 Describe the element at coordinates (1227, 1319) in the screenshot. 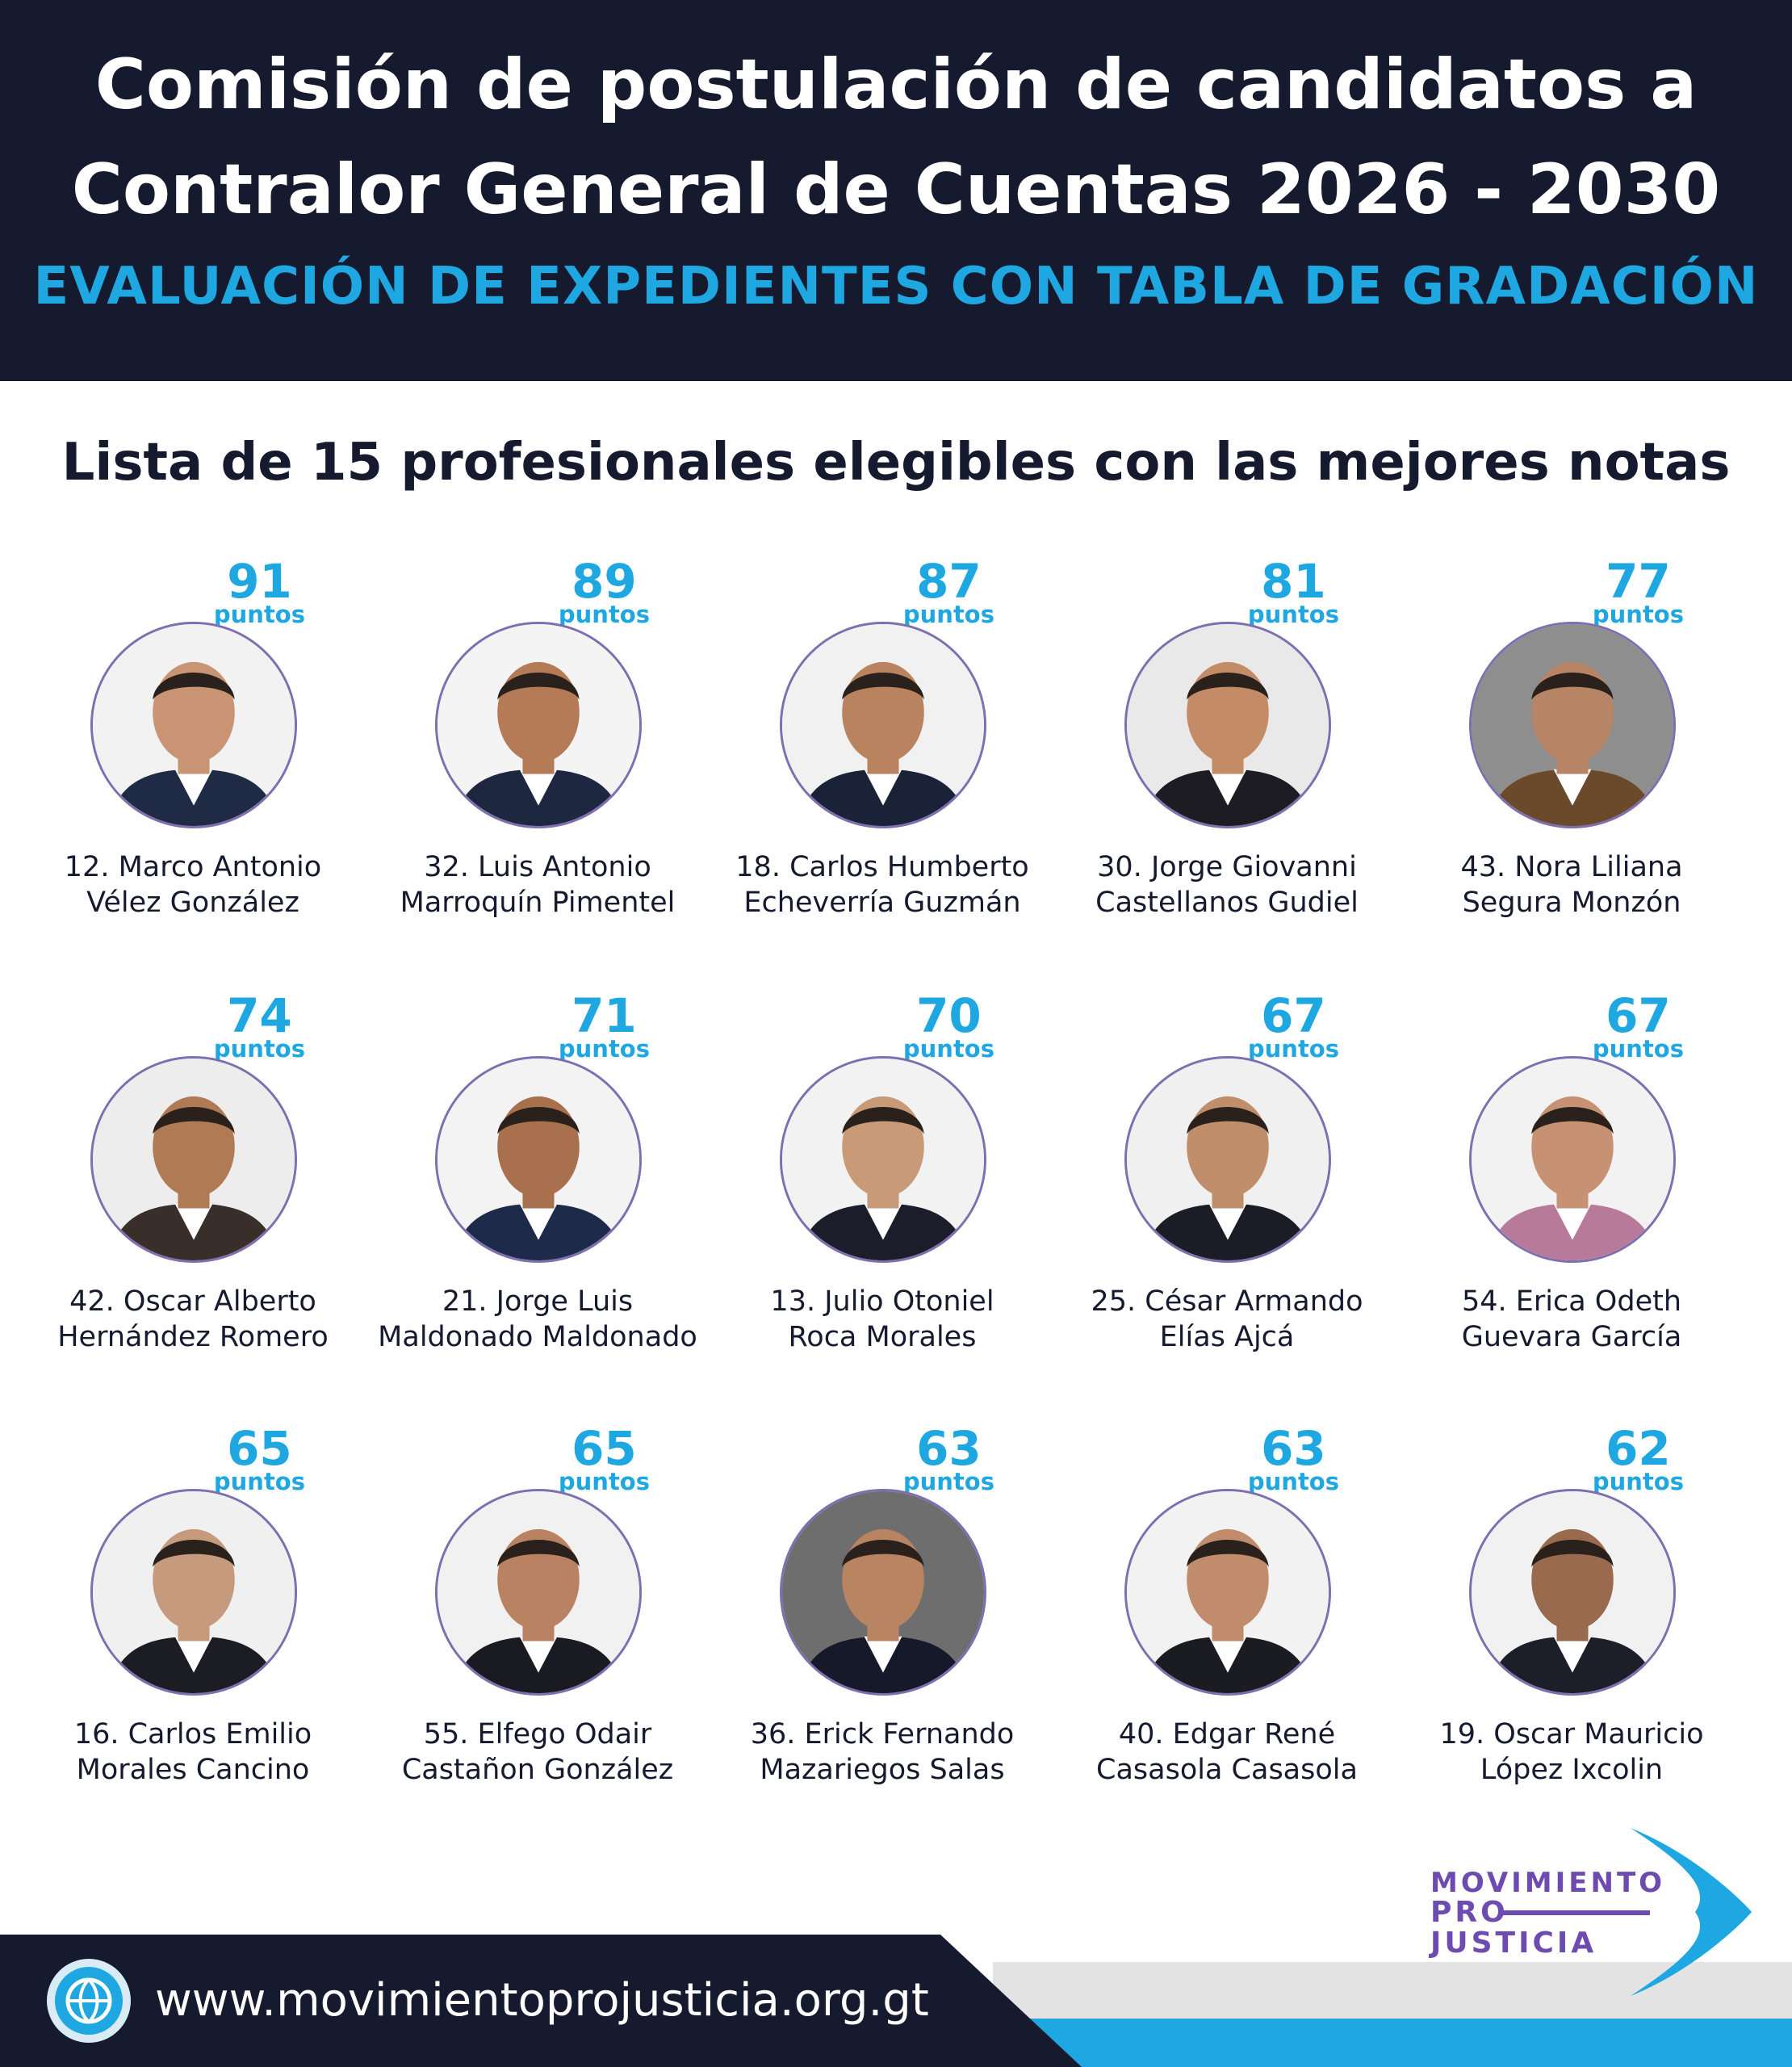

I see `candidate-name: 25. César Armando Elías Ajcá` at that location.